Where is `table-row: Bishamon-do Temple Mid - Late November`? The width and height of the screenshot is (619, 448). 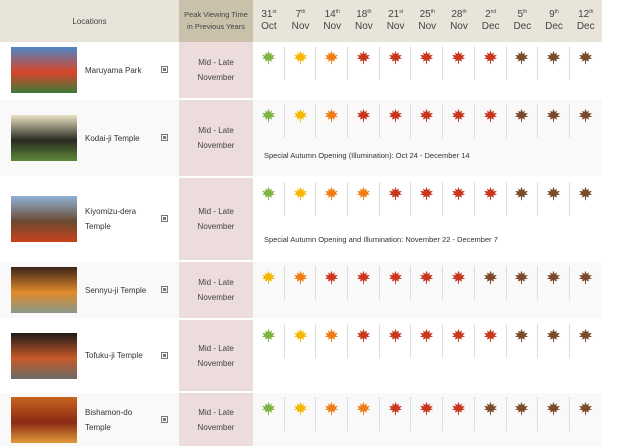
table-row: Bishamon-do Temple Mid - Late November is located at coordinates (301, 420).